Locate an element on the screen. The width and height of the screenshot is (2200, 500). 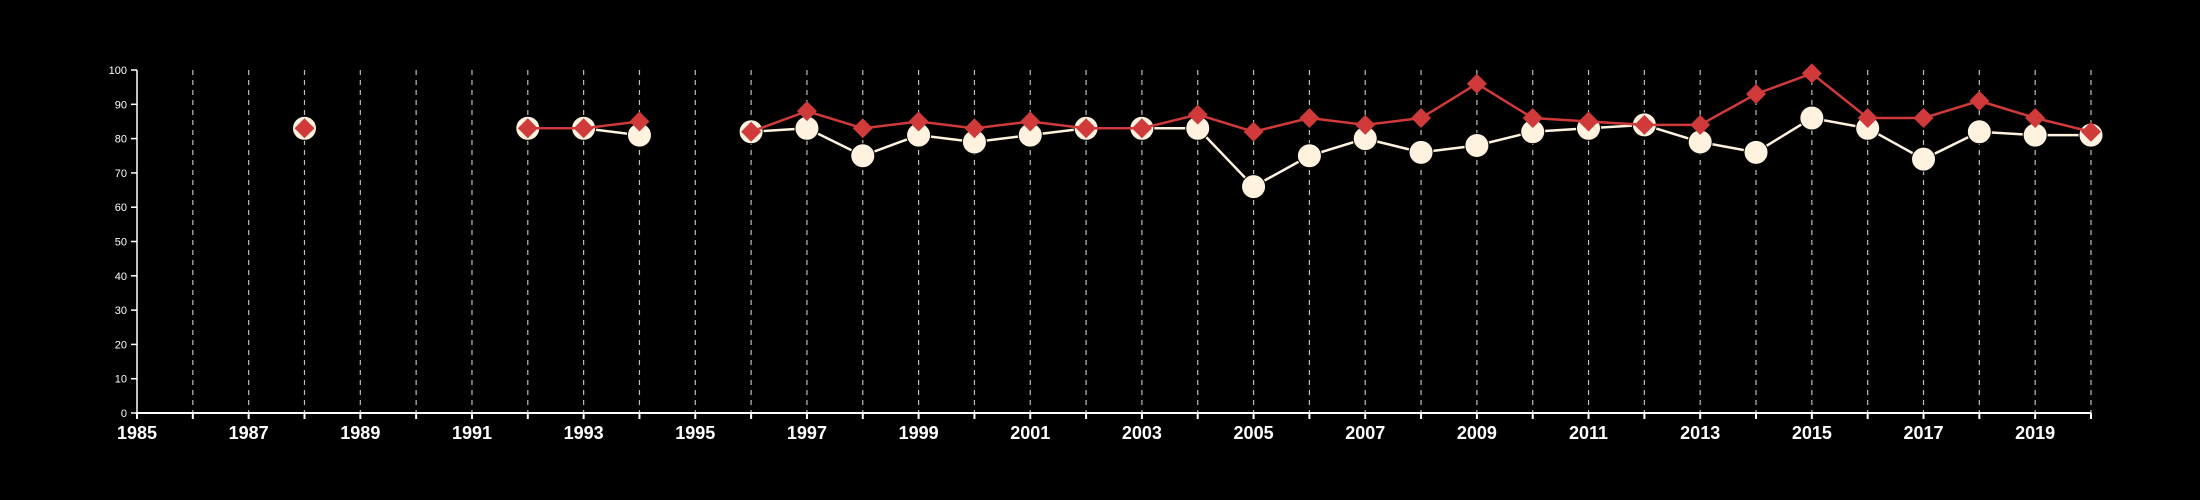
x-tick-label-2001: 2001 is located at coordinates (1030, 433).